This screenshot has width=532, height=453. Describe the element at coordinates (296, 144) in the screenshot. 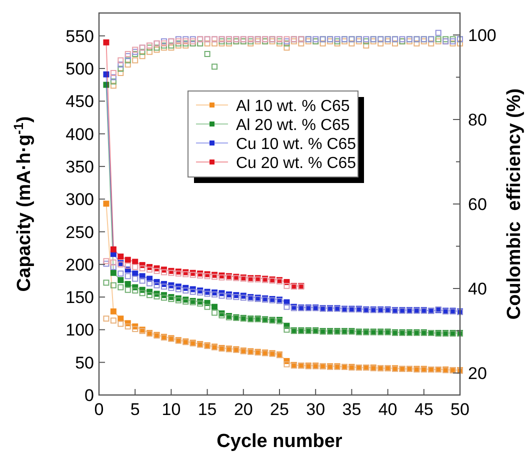

I see `legend-label: Cu 10 wt. % C65` at that location.